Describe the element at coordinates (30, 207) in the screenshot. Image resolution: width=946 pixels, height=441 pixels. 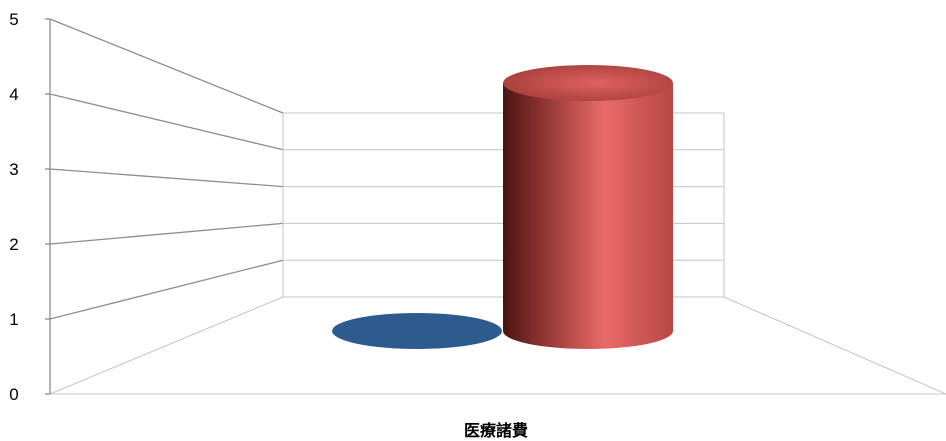
I see `y-axis: 0 1 2 3 4 5` at that location.